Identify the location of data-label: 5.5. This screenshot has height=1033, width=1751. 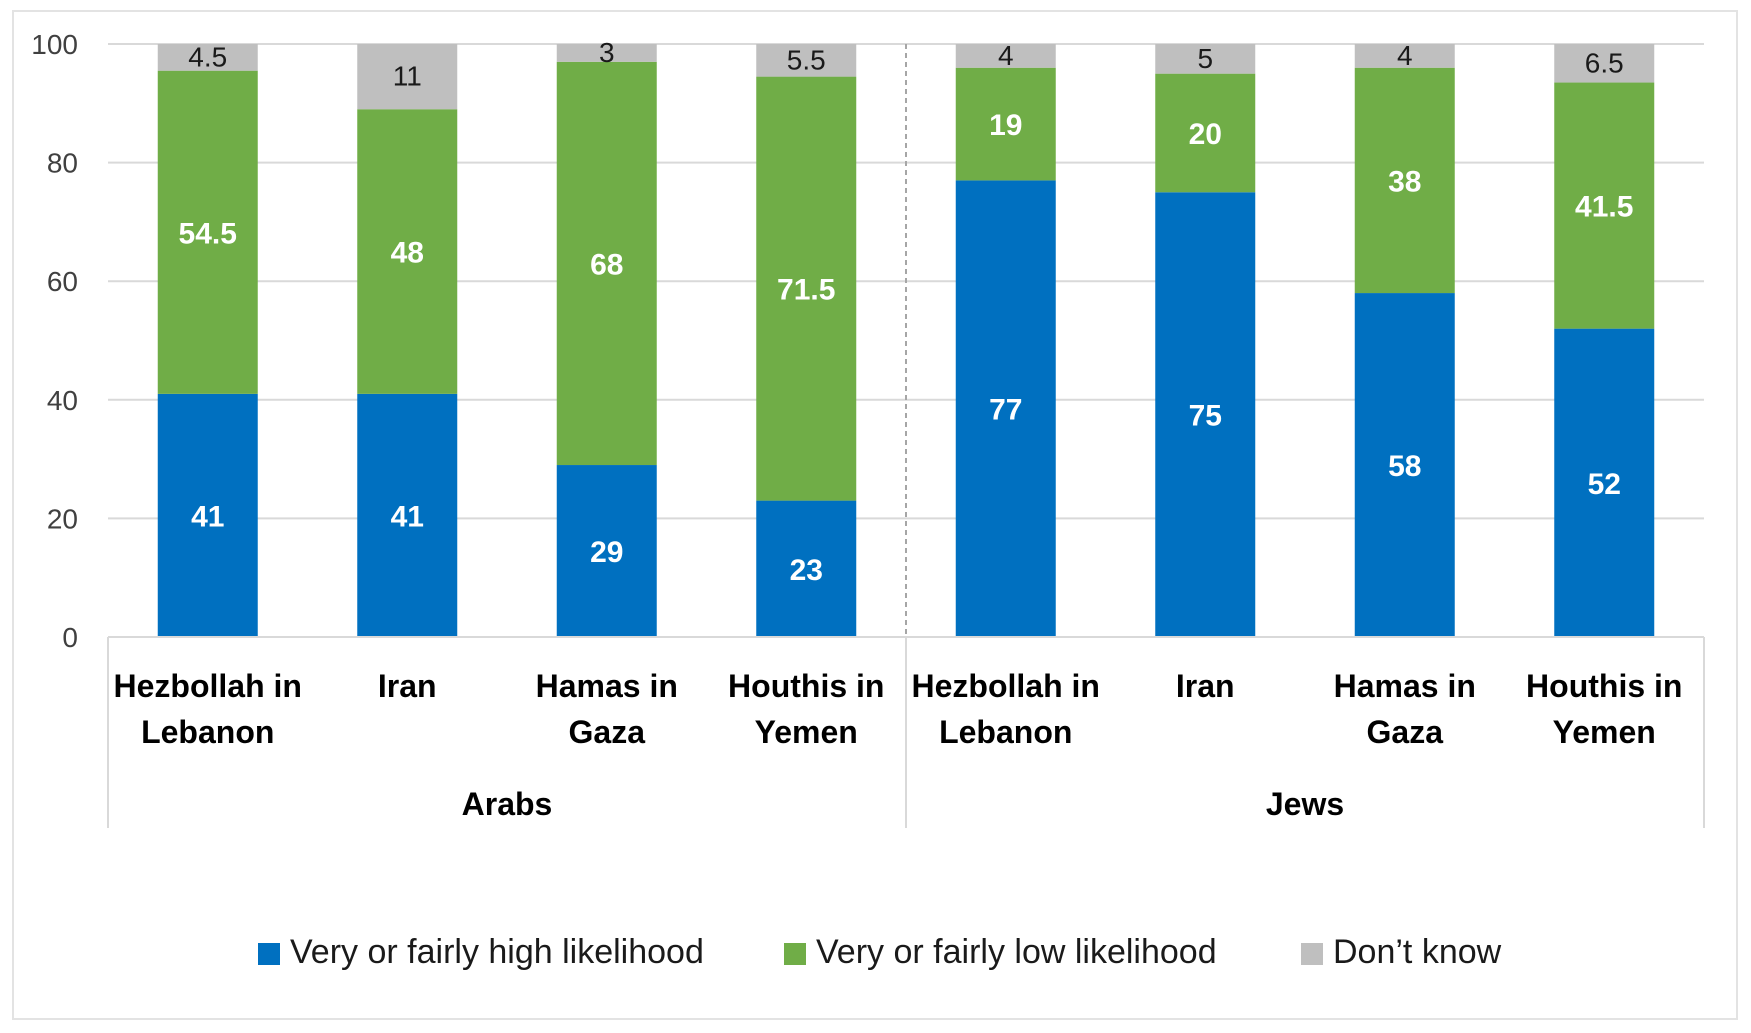
(806, 59).